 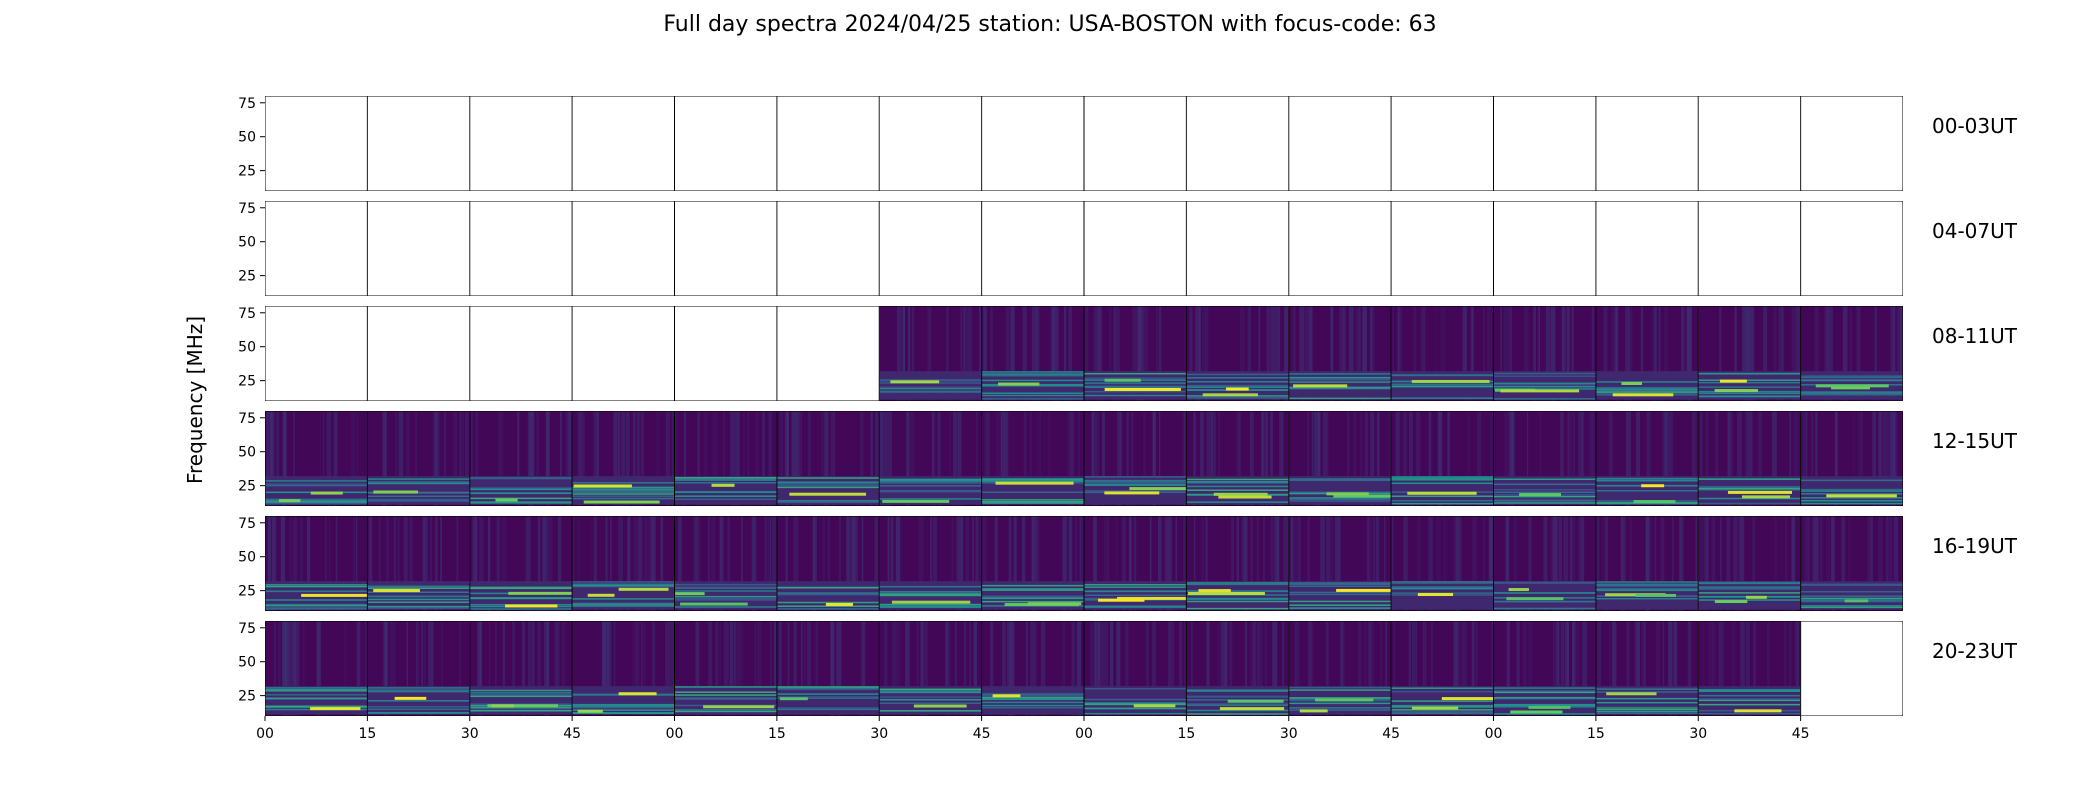 I want to click on row-label: 16-19UT, so click(x=1975, y=546).